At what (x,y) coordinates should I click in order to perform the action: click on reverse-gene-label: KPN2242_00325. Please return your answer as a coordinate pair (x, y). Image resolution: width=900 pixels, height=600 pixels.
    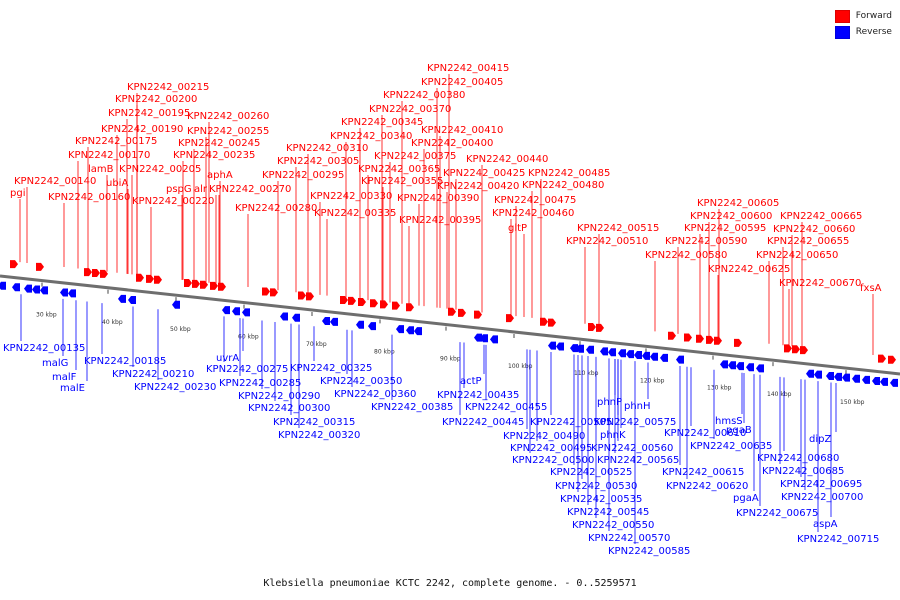
    Looking at the image, I should click on (331, 368).